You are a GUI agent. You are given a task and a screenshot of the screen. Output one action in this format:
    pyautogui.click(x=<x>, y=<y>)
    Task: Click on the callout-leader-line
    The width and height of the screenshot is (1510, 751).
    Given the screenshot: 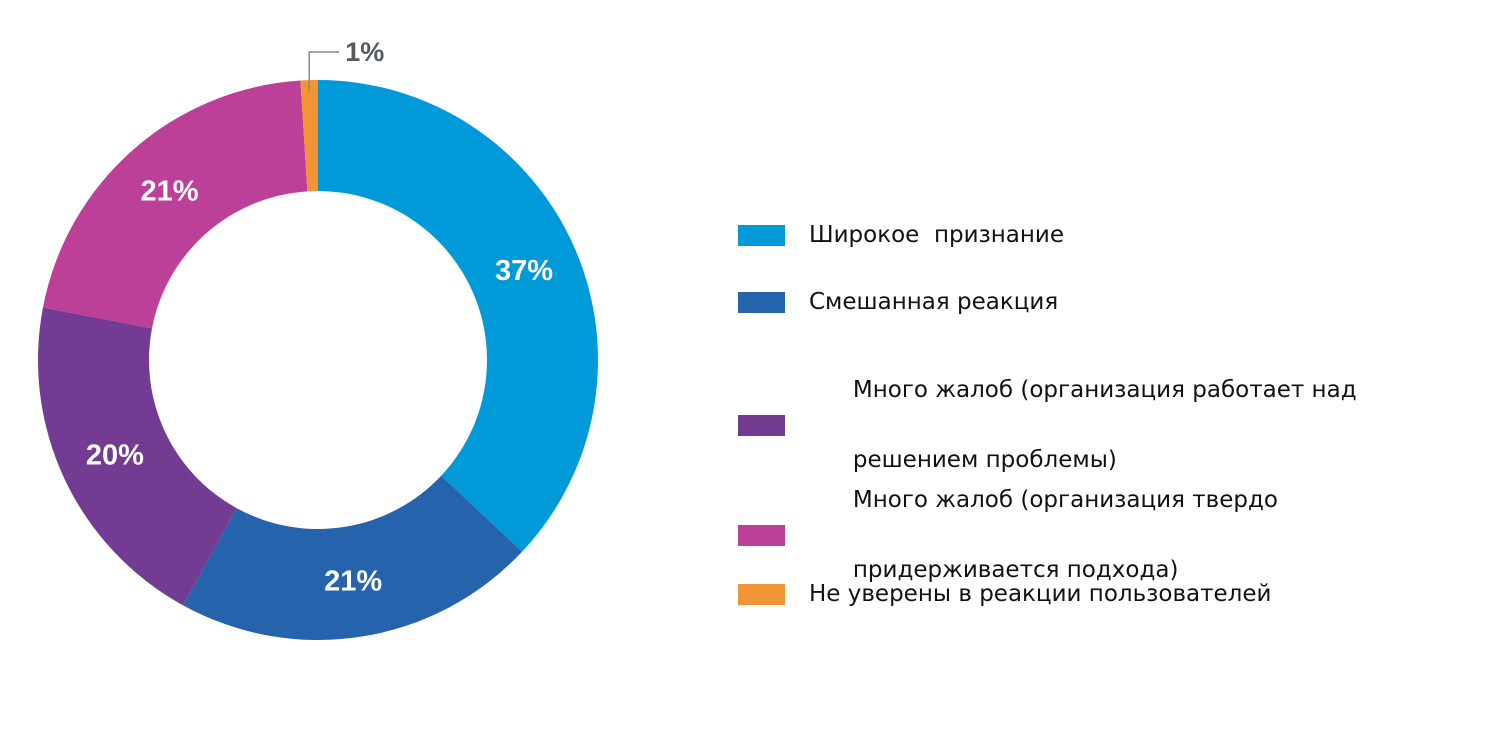 What is the action you would take?
    pyautogui.click(x=324, y=72)
    